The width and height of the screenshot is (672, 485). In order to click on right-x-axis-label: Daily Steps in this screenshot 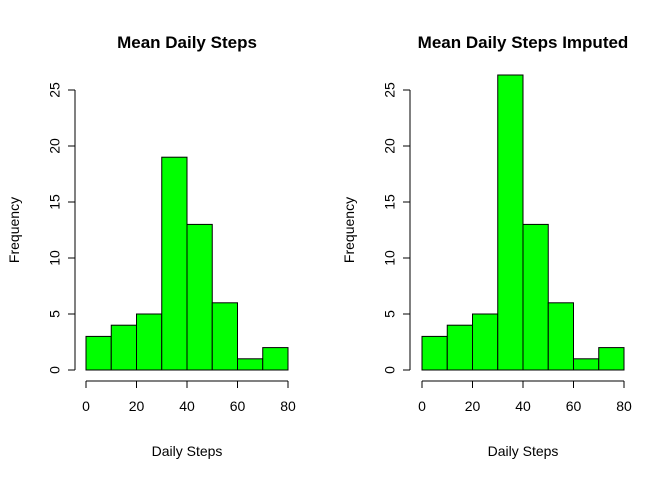, I will do `click(523, 451)`.